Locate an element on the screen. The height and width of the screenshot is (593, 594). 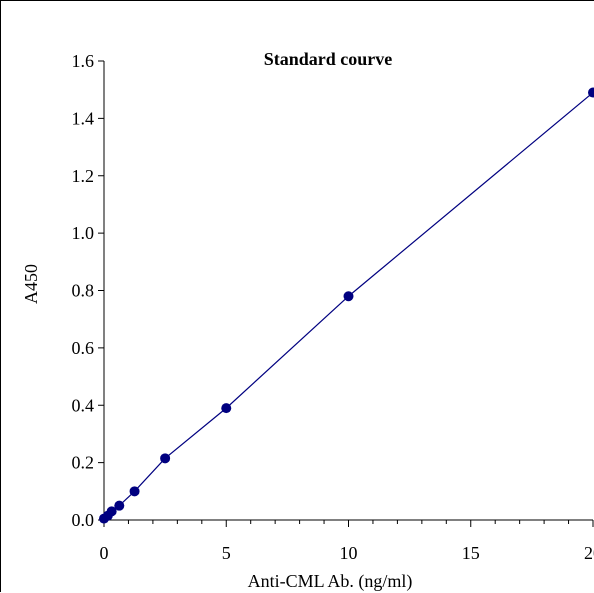
y-tick-label: 1.4 is located at coordinates (83, 118).